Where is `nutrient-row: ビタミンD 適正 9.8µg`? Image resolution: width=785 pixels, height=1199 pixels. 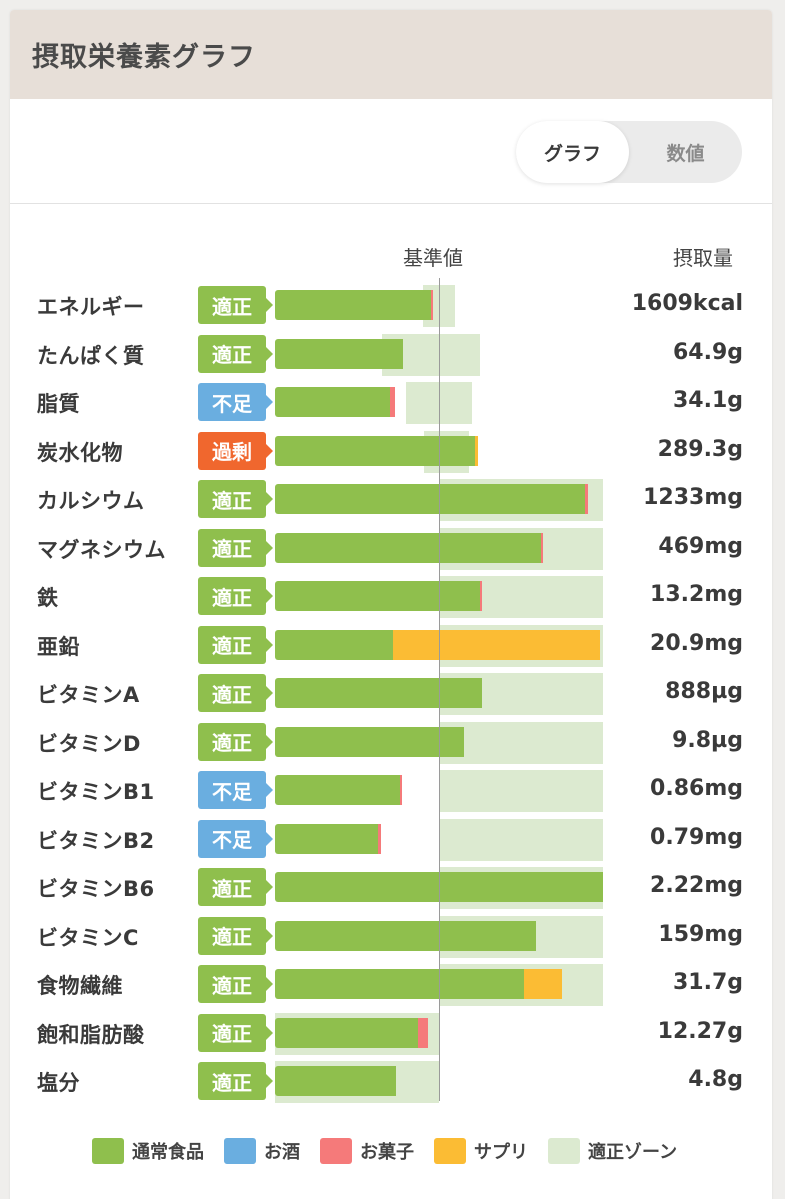
nutrient-row: ビタミンD 適正 9.8µg is located at coordinates (391, 743).